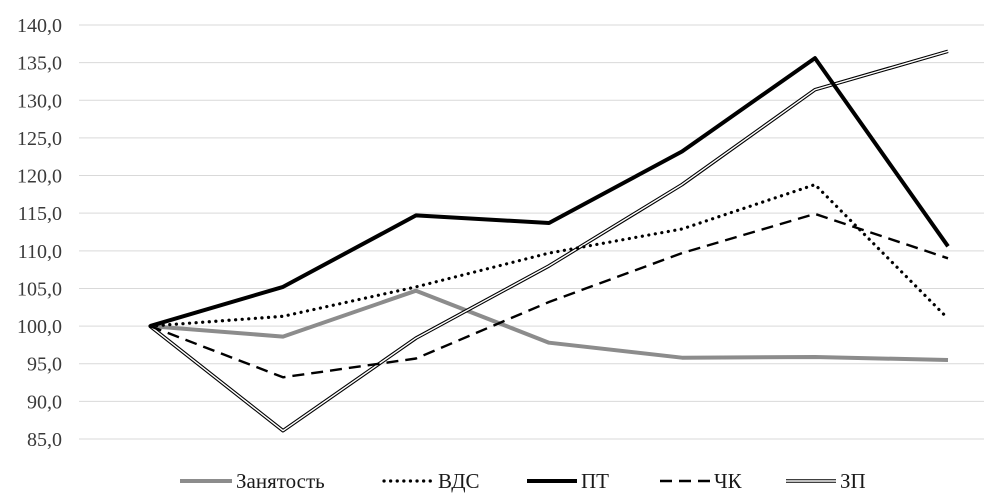 This screenshot has height=499, width=1006. What do you see at coordinates (44, 402) in the screenshot?
I see `y-tick-label: 90,0` at bounding box center [44, 402].